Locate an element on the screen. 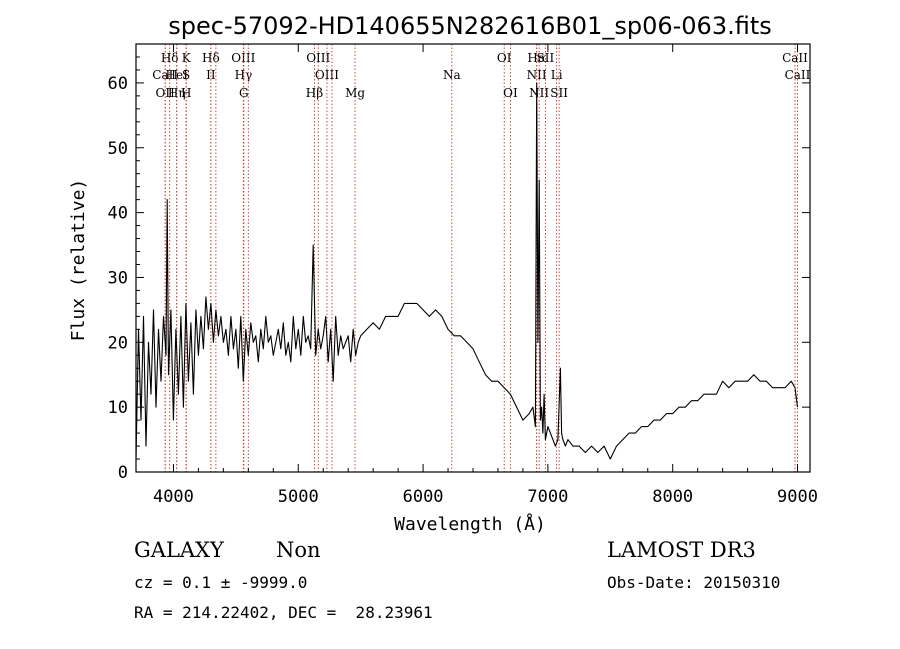  line-marker-label: Hδ is located at coordinates (170, 58).